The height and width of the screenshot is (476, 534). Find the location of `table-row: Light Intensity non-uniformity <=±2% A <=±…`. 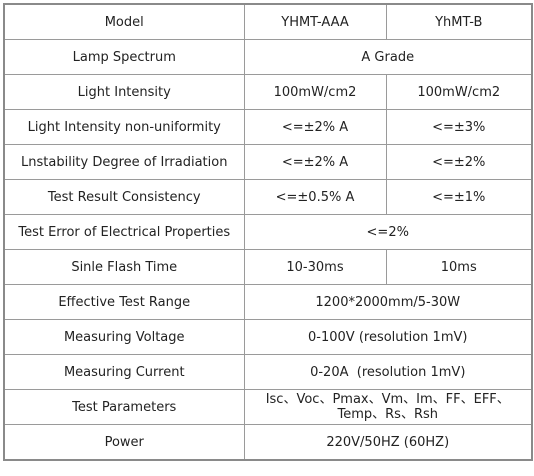

table-row: Light Intensity non-uniformity <=±2% A <=±… is located at coordinates (268, 127).